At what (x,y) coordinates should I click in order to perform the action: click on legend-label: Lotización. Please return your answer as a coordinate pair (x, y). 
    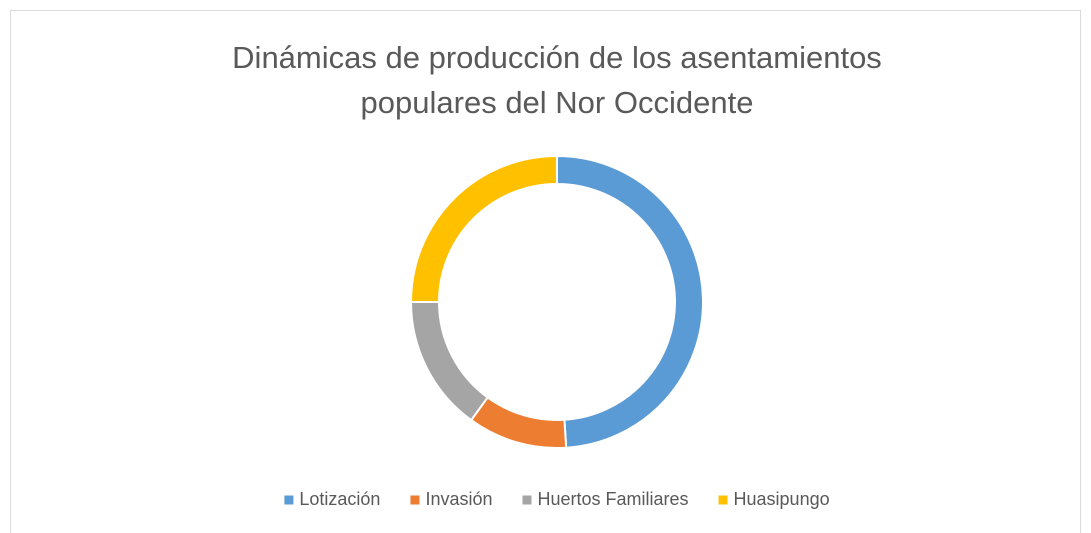
    Looking at the image, I should click on (339, 499).